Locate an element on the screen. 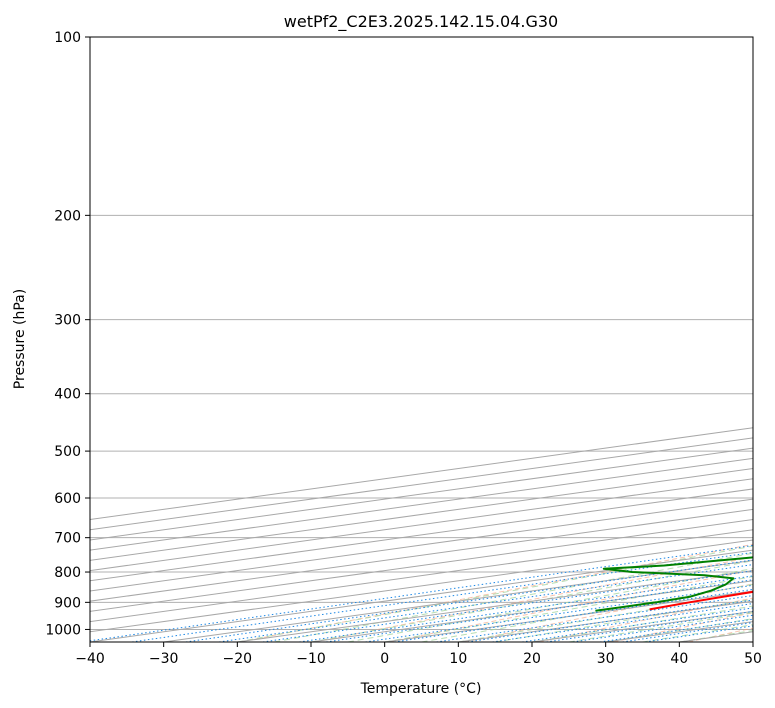  x-tick-label: −30 is located at coordinates (164, 659).